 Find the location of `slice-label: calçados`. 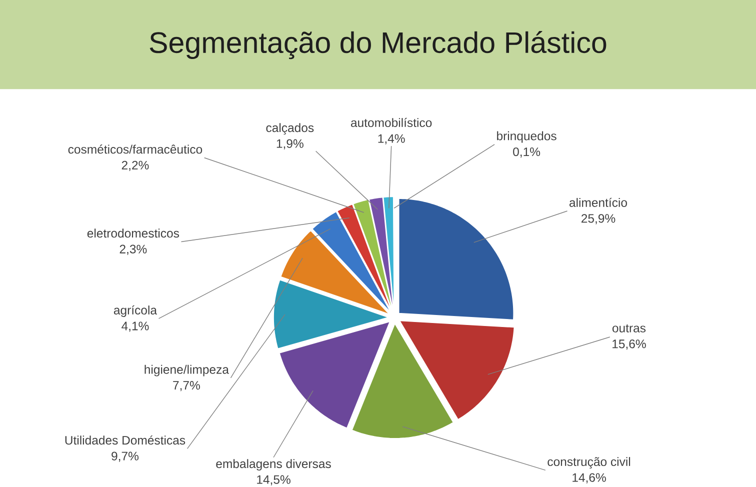

slice-label: calçados is located at coordinates (290, 129).